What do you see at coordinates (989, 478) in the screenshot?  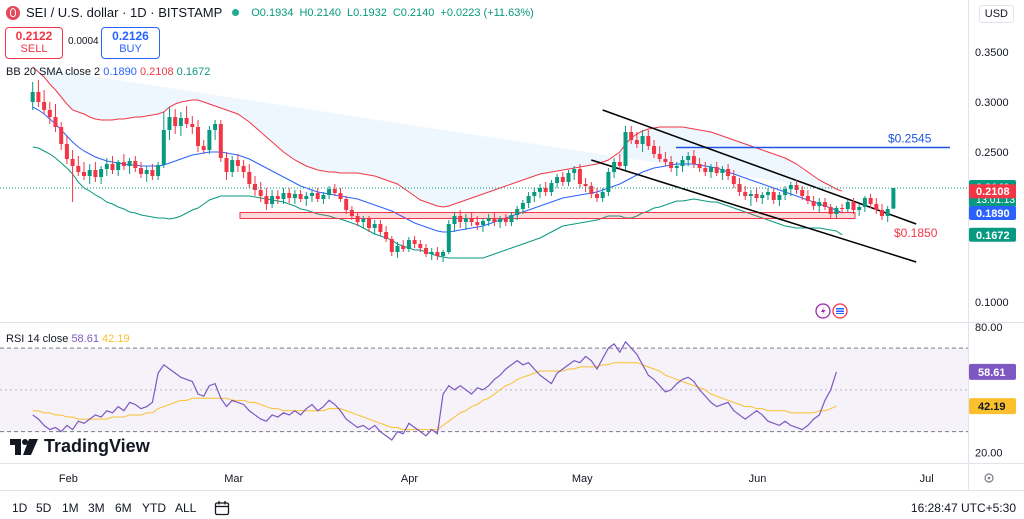 I see `scale-settings-icon` at bounding box center [989, 478].